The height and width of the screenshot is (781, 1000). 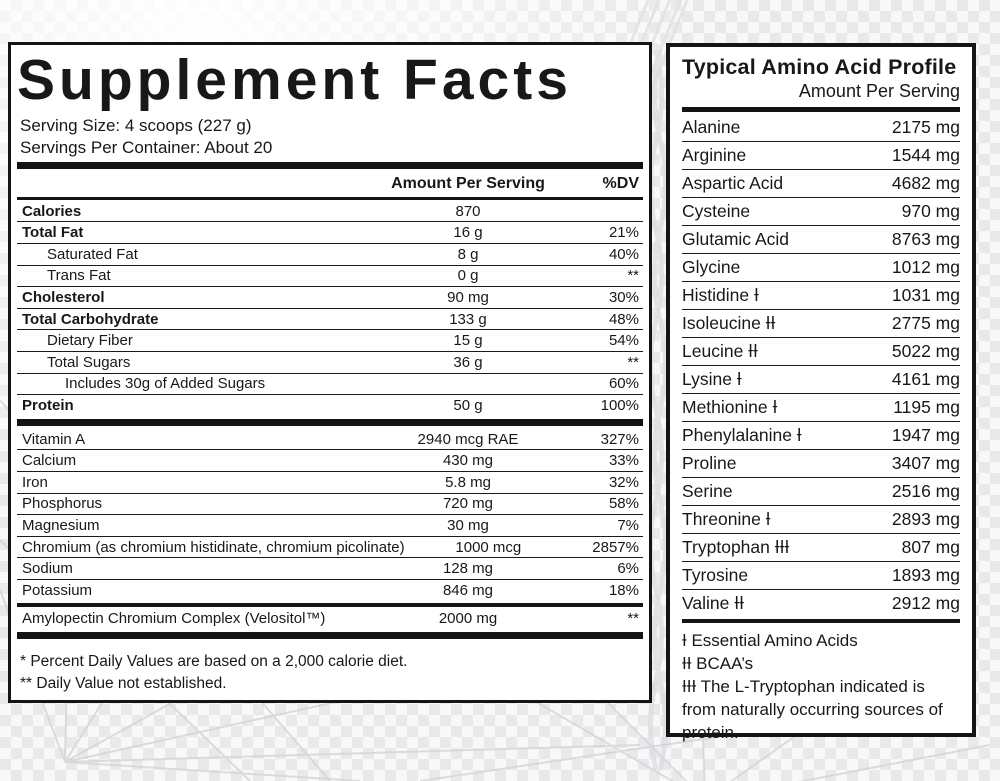 I want to click on facts-row: Sodium 128 mg 6%, so click(x=330, y=569).